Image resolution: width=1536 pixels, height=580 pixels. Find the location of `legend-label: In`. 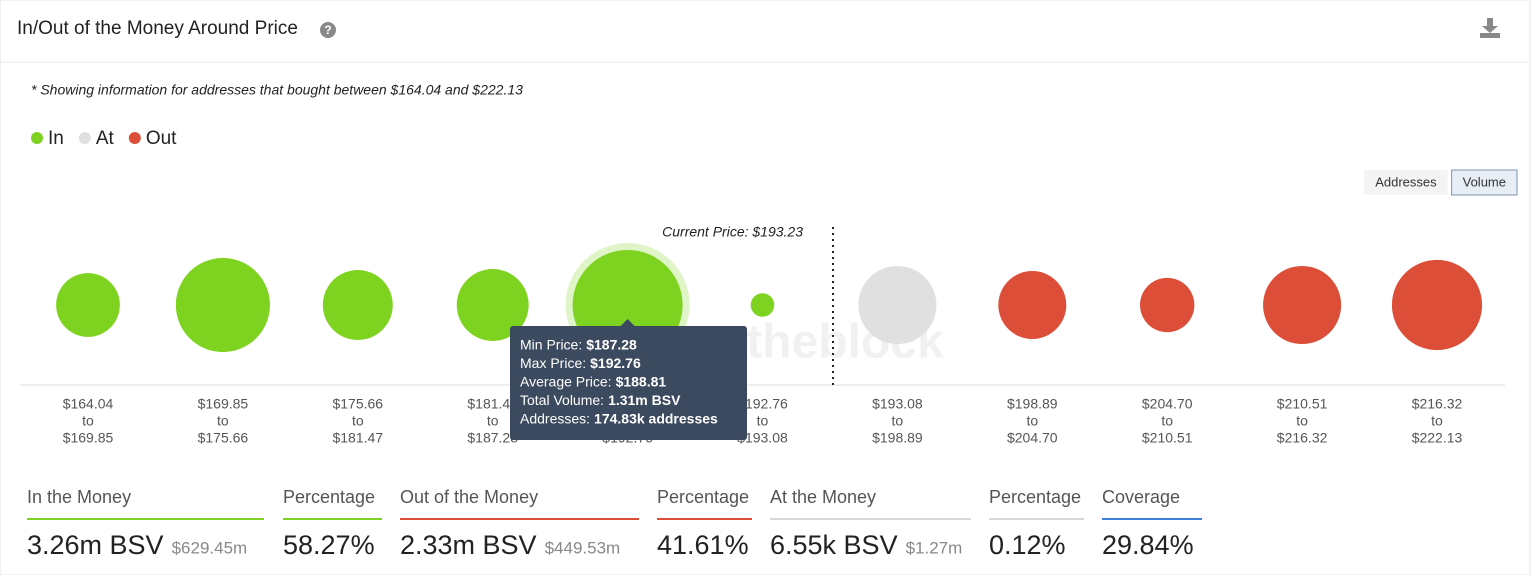

legend-label: In is located at coordinates (56, 138).